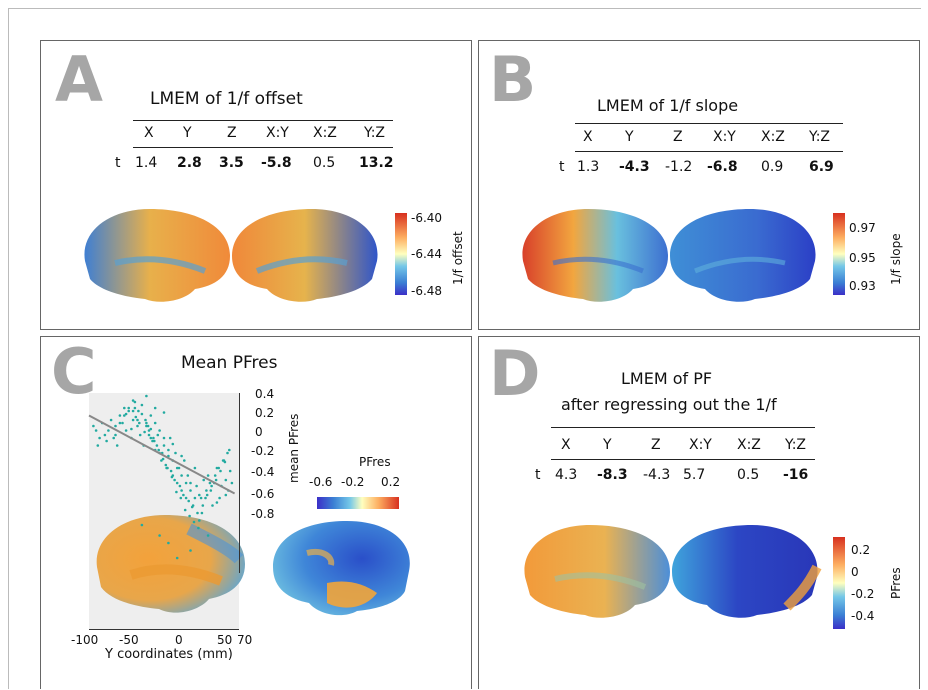 The width and height of the screenshot is (928, 690). What do you see at coordinates (169, 654) in the screenshot?
I see `x-axis-label: Y coordinates (mm)` at bounding box center [169, 654].